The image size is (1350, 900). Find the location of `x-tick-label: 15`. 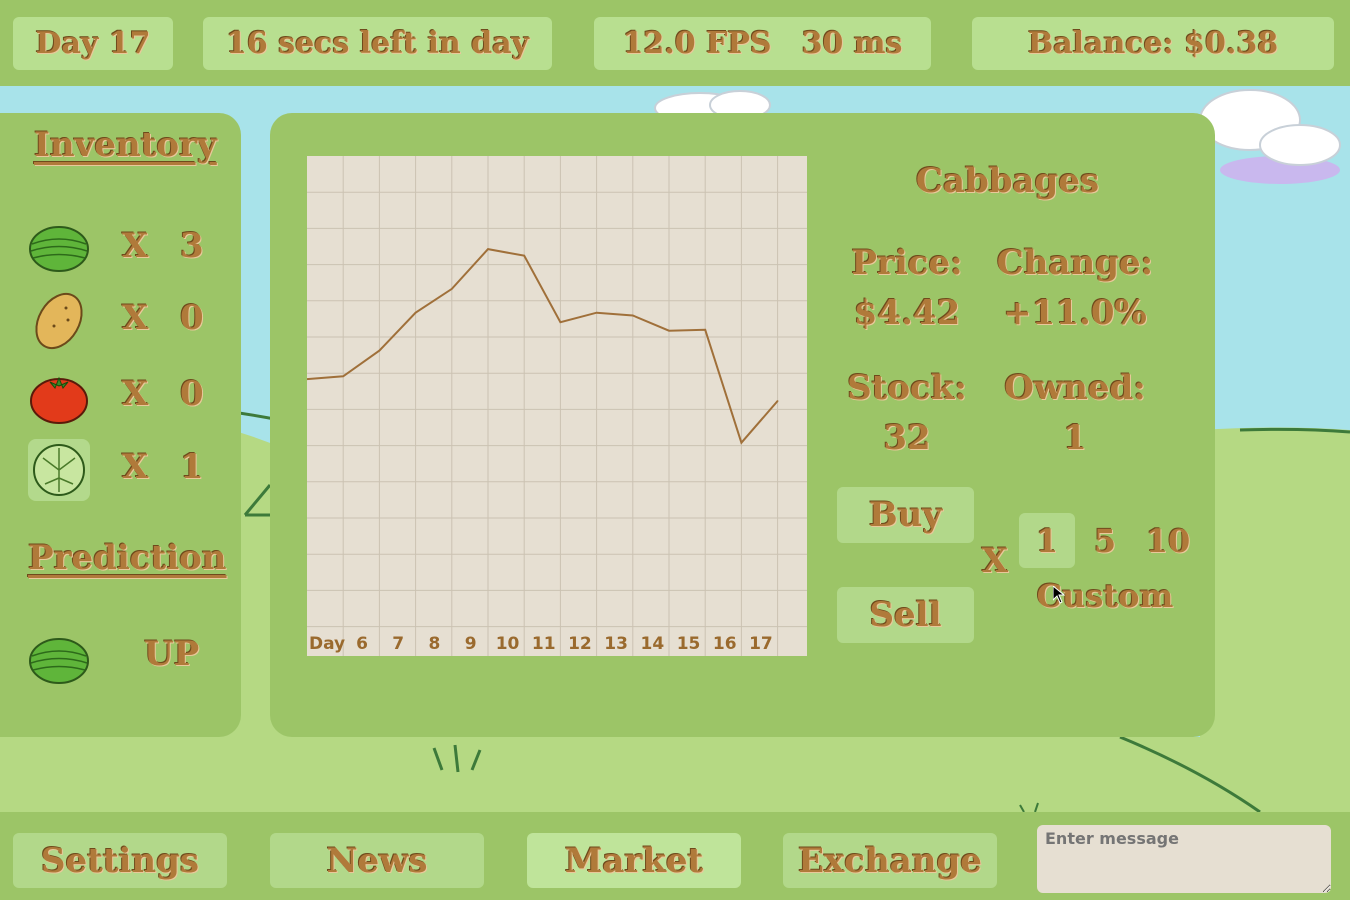

x-tick-label: 15 is located at coordinates (689, 644).